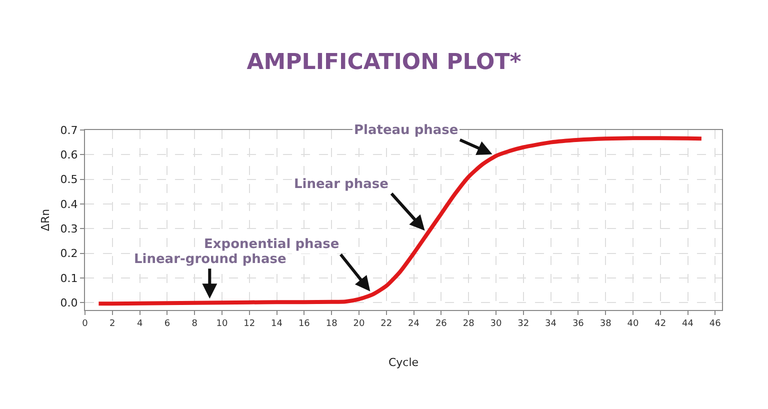 The image size is (768, 409). Describe the element at coordinates (69, 155) in the screenshot. I see `y-tick-label: 0.6` at that location.